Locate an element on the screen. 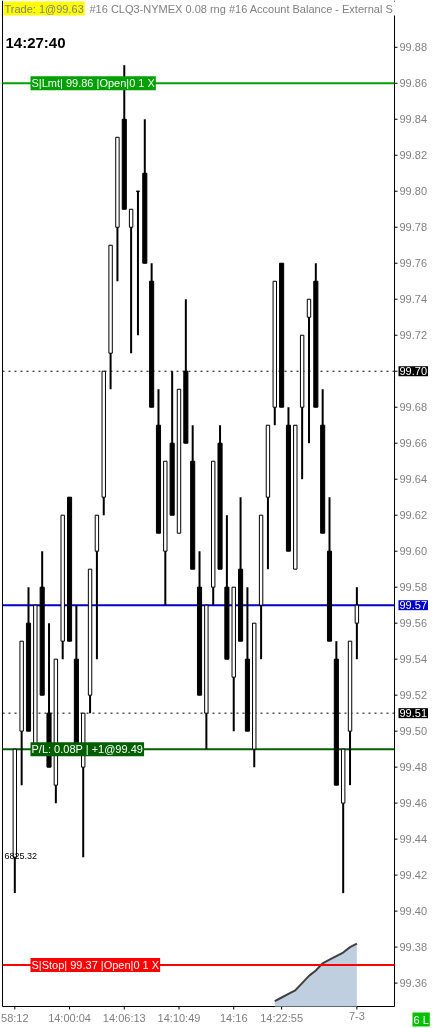 The image size is (432, 1028). ref-line-label: 99.51 is located at coordinates (413, 713).